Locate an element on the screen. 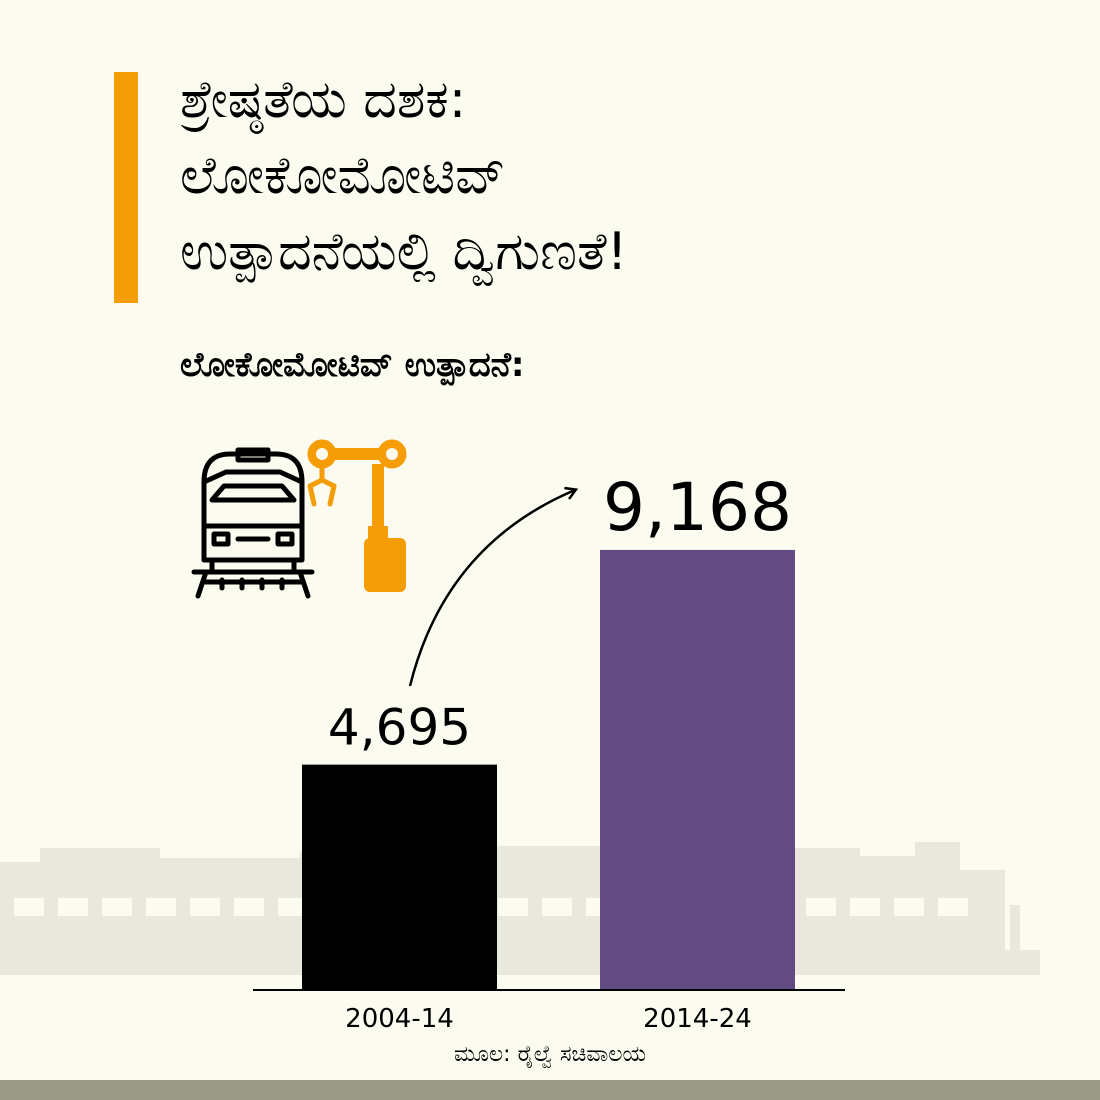 The width and height of the screenshot is (1100, 1100). bottom-band is located at coordinates (550, 1090).